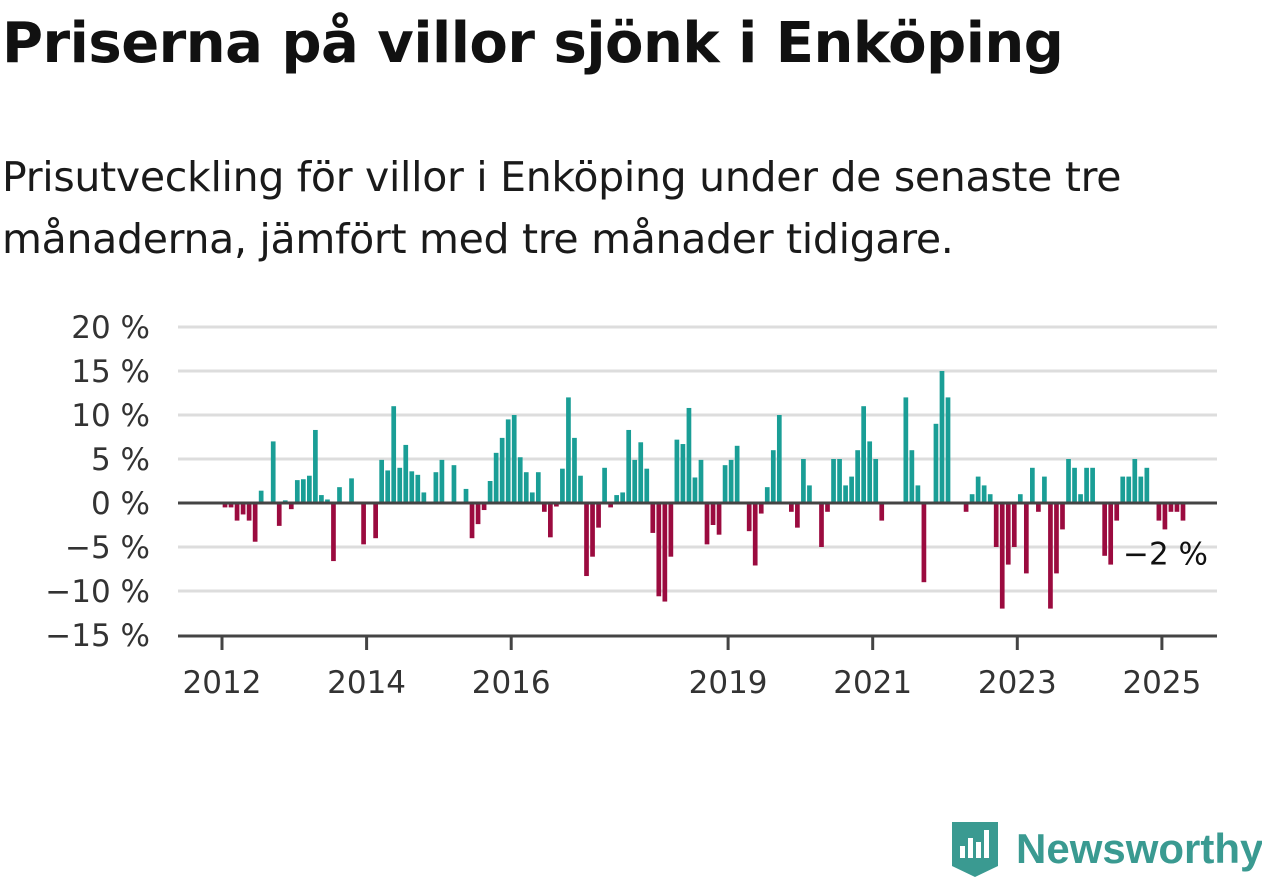 The height and width of the screenshot is (879, 1262). Describe the element at coordinates (97, 482) in the screenshot. I see `y-axis-labels: 20 % 15 % 10 % 5 % 0 % −5 % −10 % −15 %` at that location.